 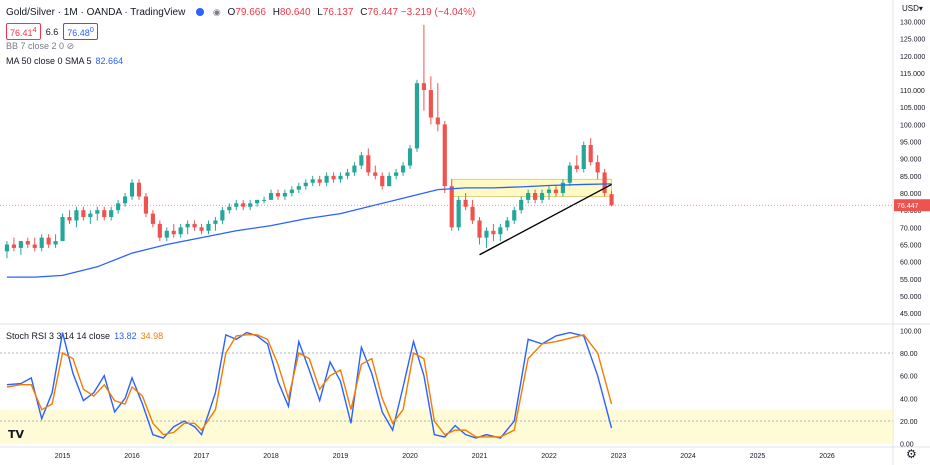 What do you see at coordinates (911, 454) in the screenshot?
I see `gear-icon: ⚙` at bounding box center [911, 454].